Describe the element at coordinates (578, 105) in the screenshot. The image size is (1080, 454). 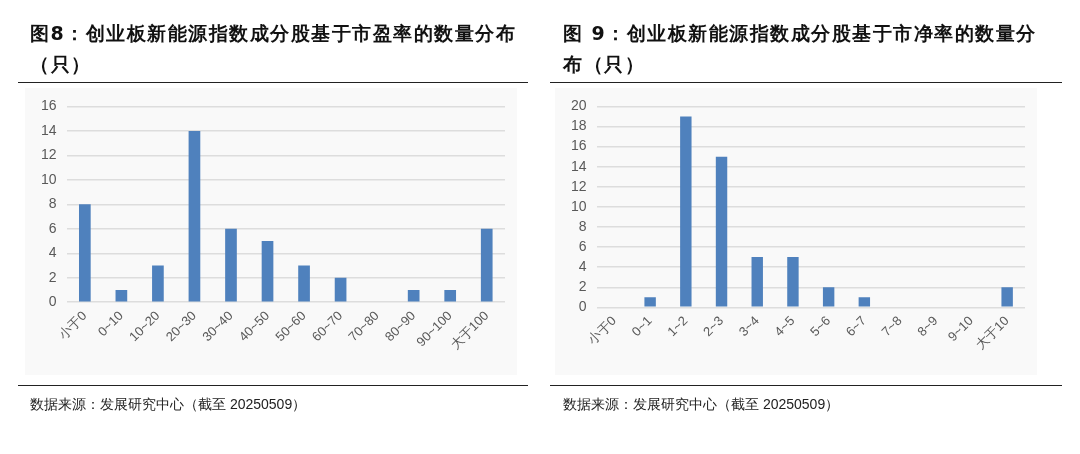
I see `y-tick-label: 20` at that location.